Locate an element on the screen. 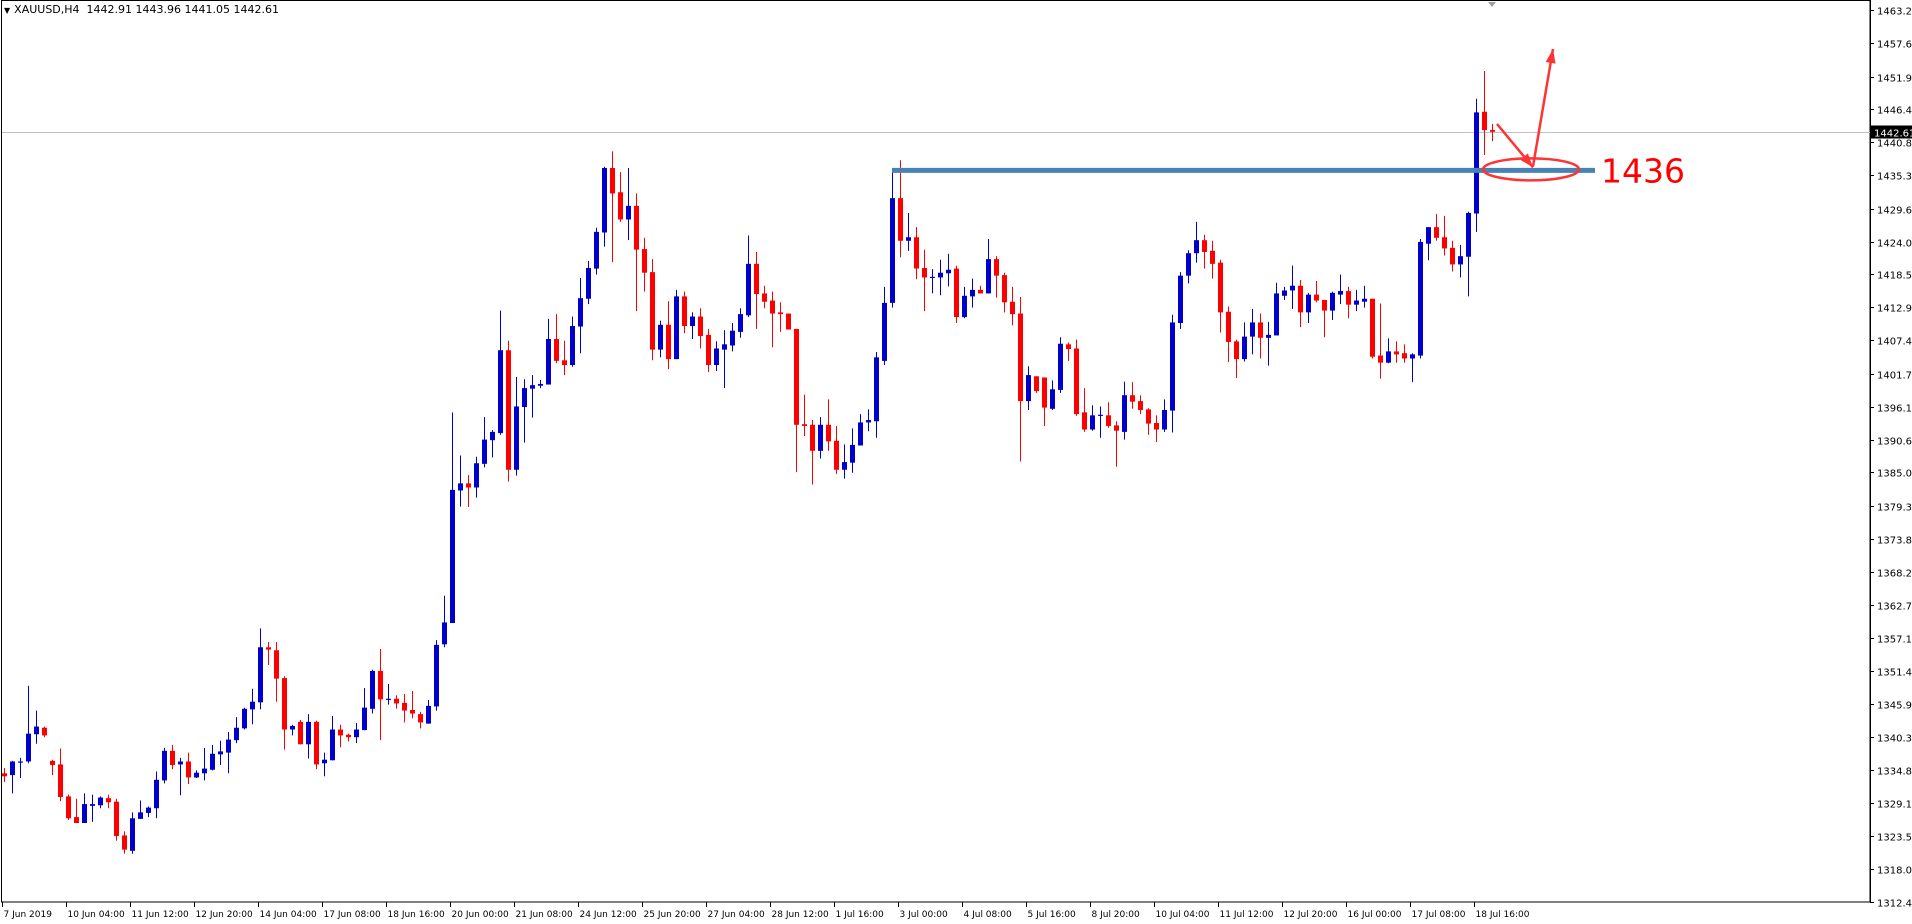  price-tick-label: 1345.90 is located at coordinates (1894, 706).